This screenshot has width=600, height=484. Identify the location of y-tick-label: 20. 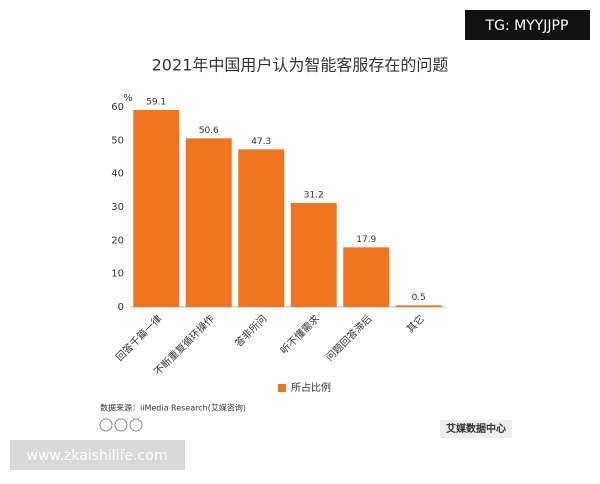
(117, 240).